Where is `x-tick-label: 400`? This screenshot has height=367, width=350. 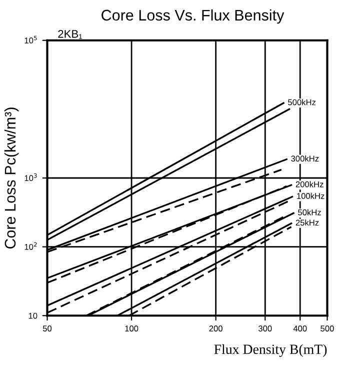
x-tick-label: 400 is located at coordinates (300, 329).